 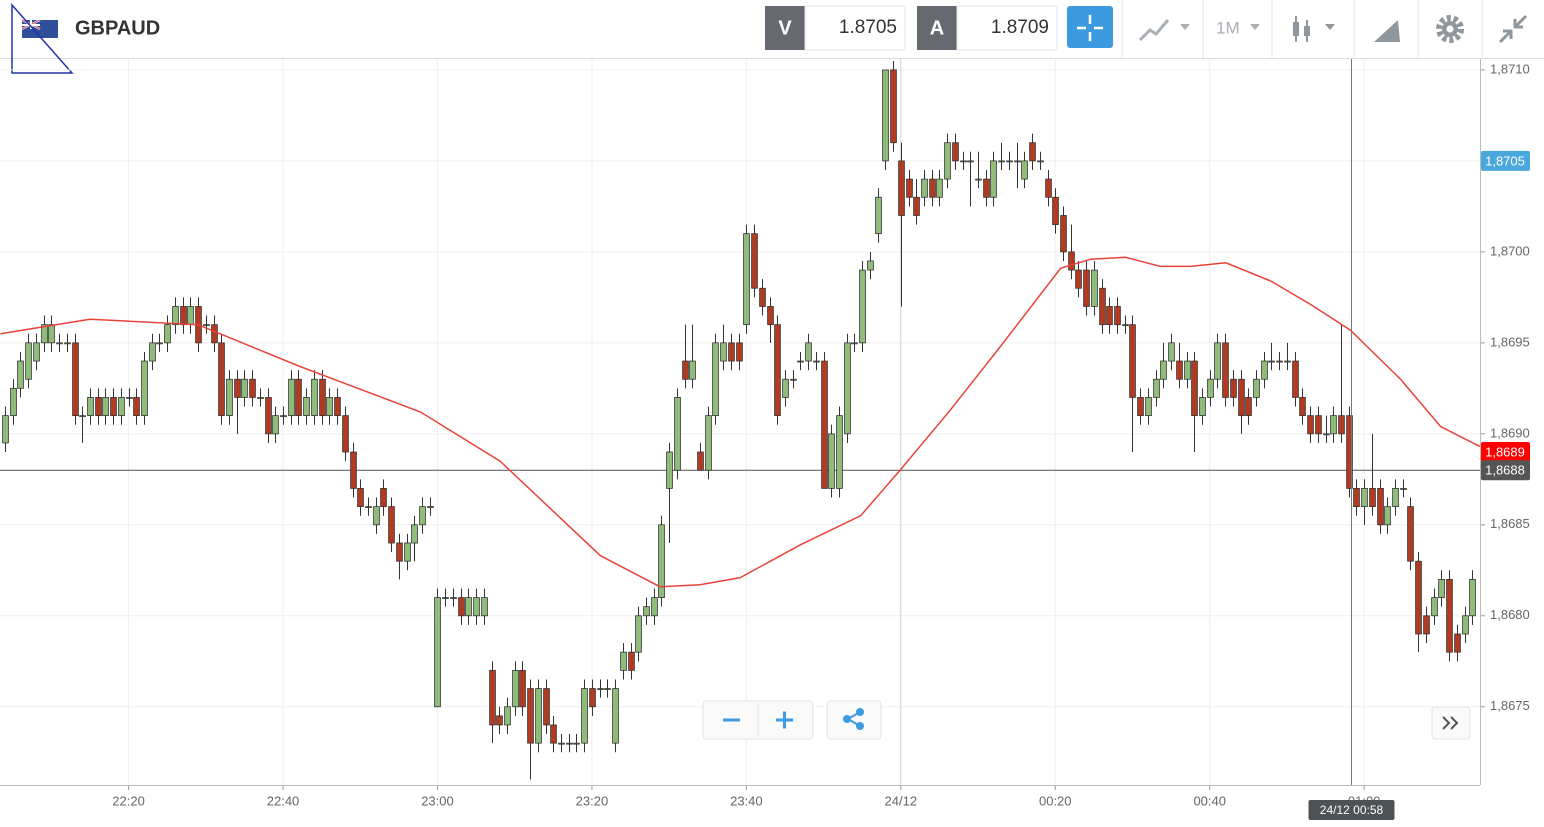 What do you see at coordinates (1209, 800) in the screenshot?
I see `x-tick-label: 00:40` at bounding box center [1209, 800].